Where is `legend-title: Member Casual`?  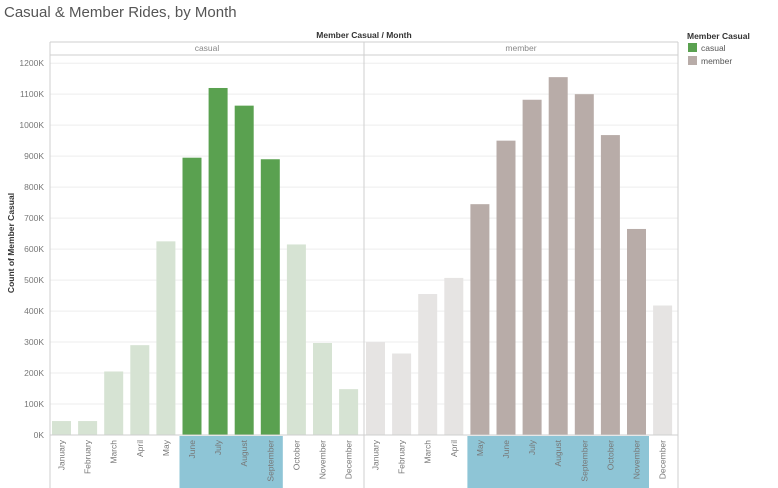 legend-title: Member Casual is located at coordinates (718, 36).